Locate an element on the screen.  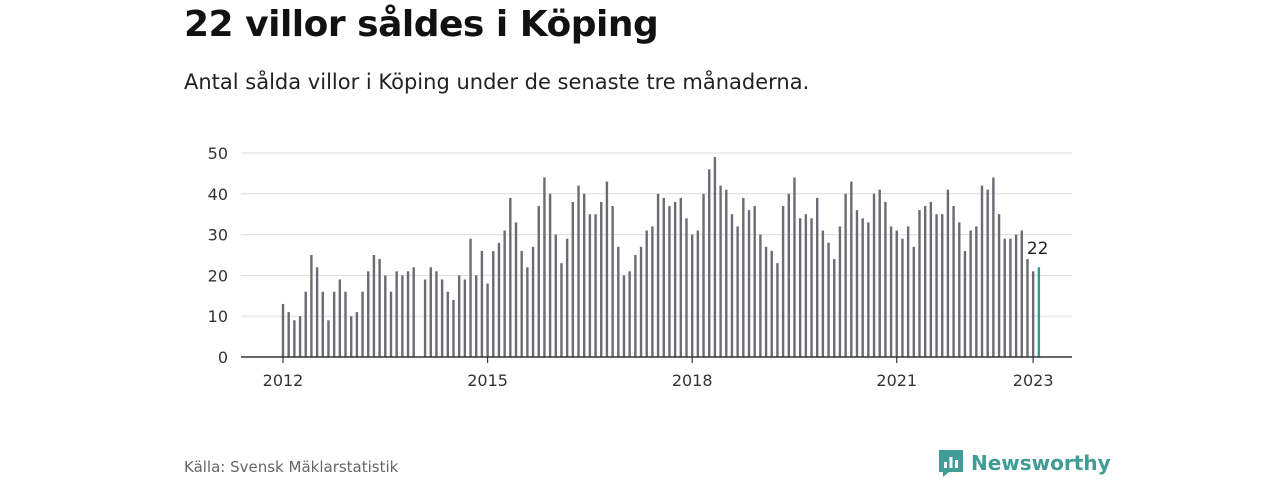
newsworthy-logo-icon is located at coordinates (951, 463).